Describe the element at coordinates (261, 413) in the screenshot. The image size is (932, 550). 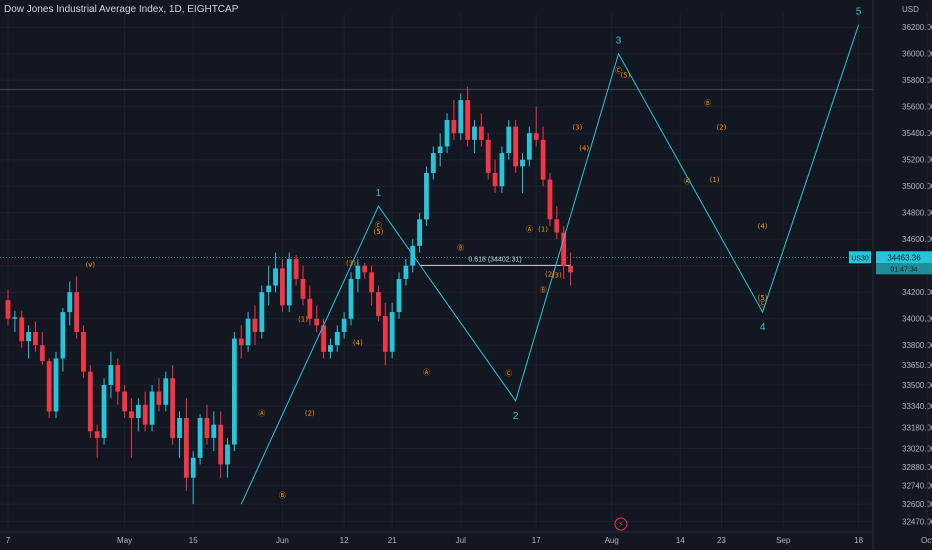
I see `corrective-wave-label: Ⓐ` at that location.